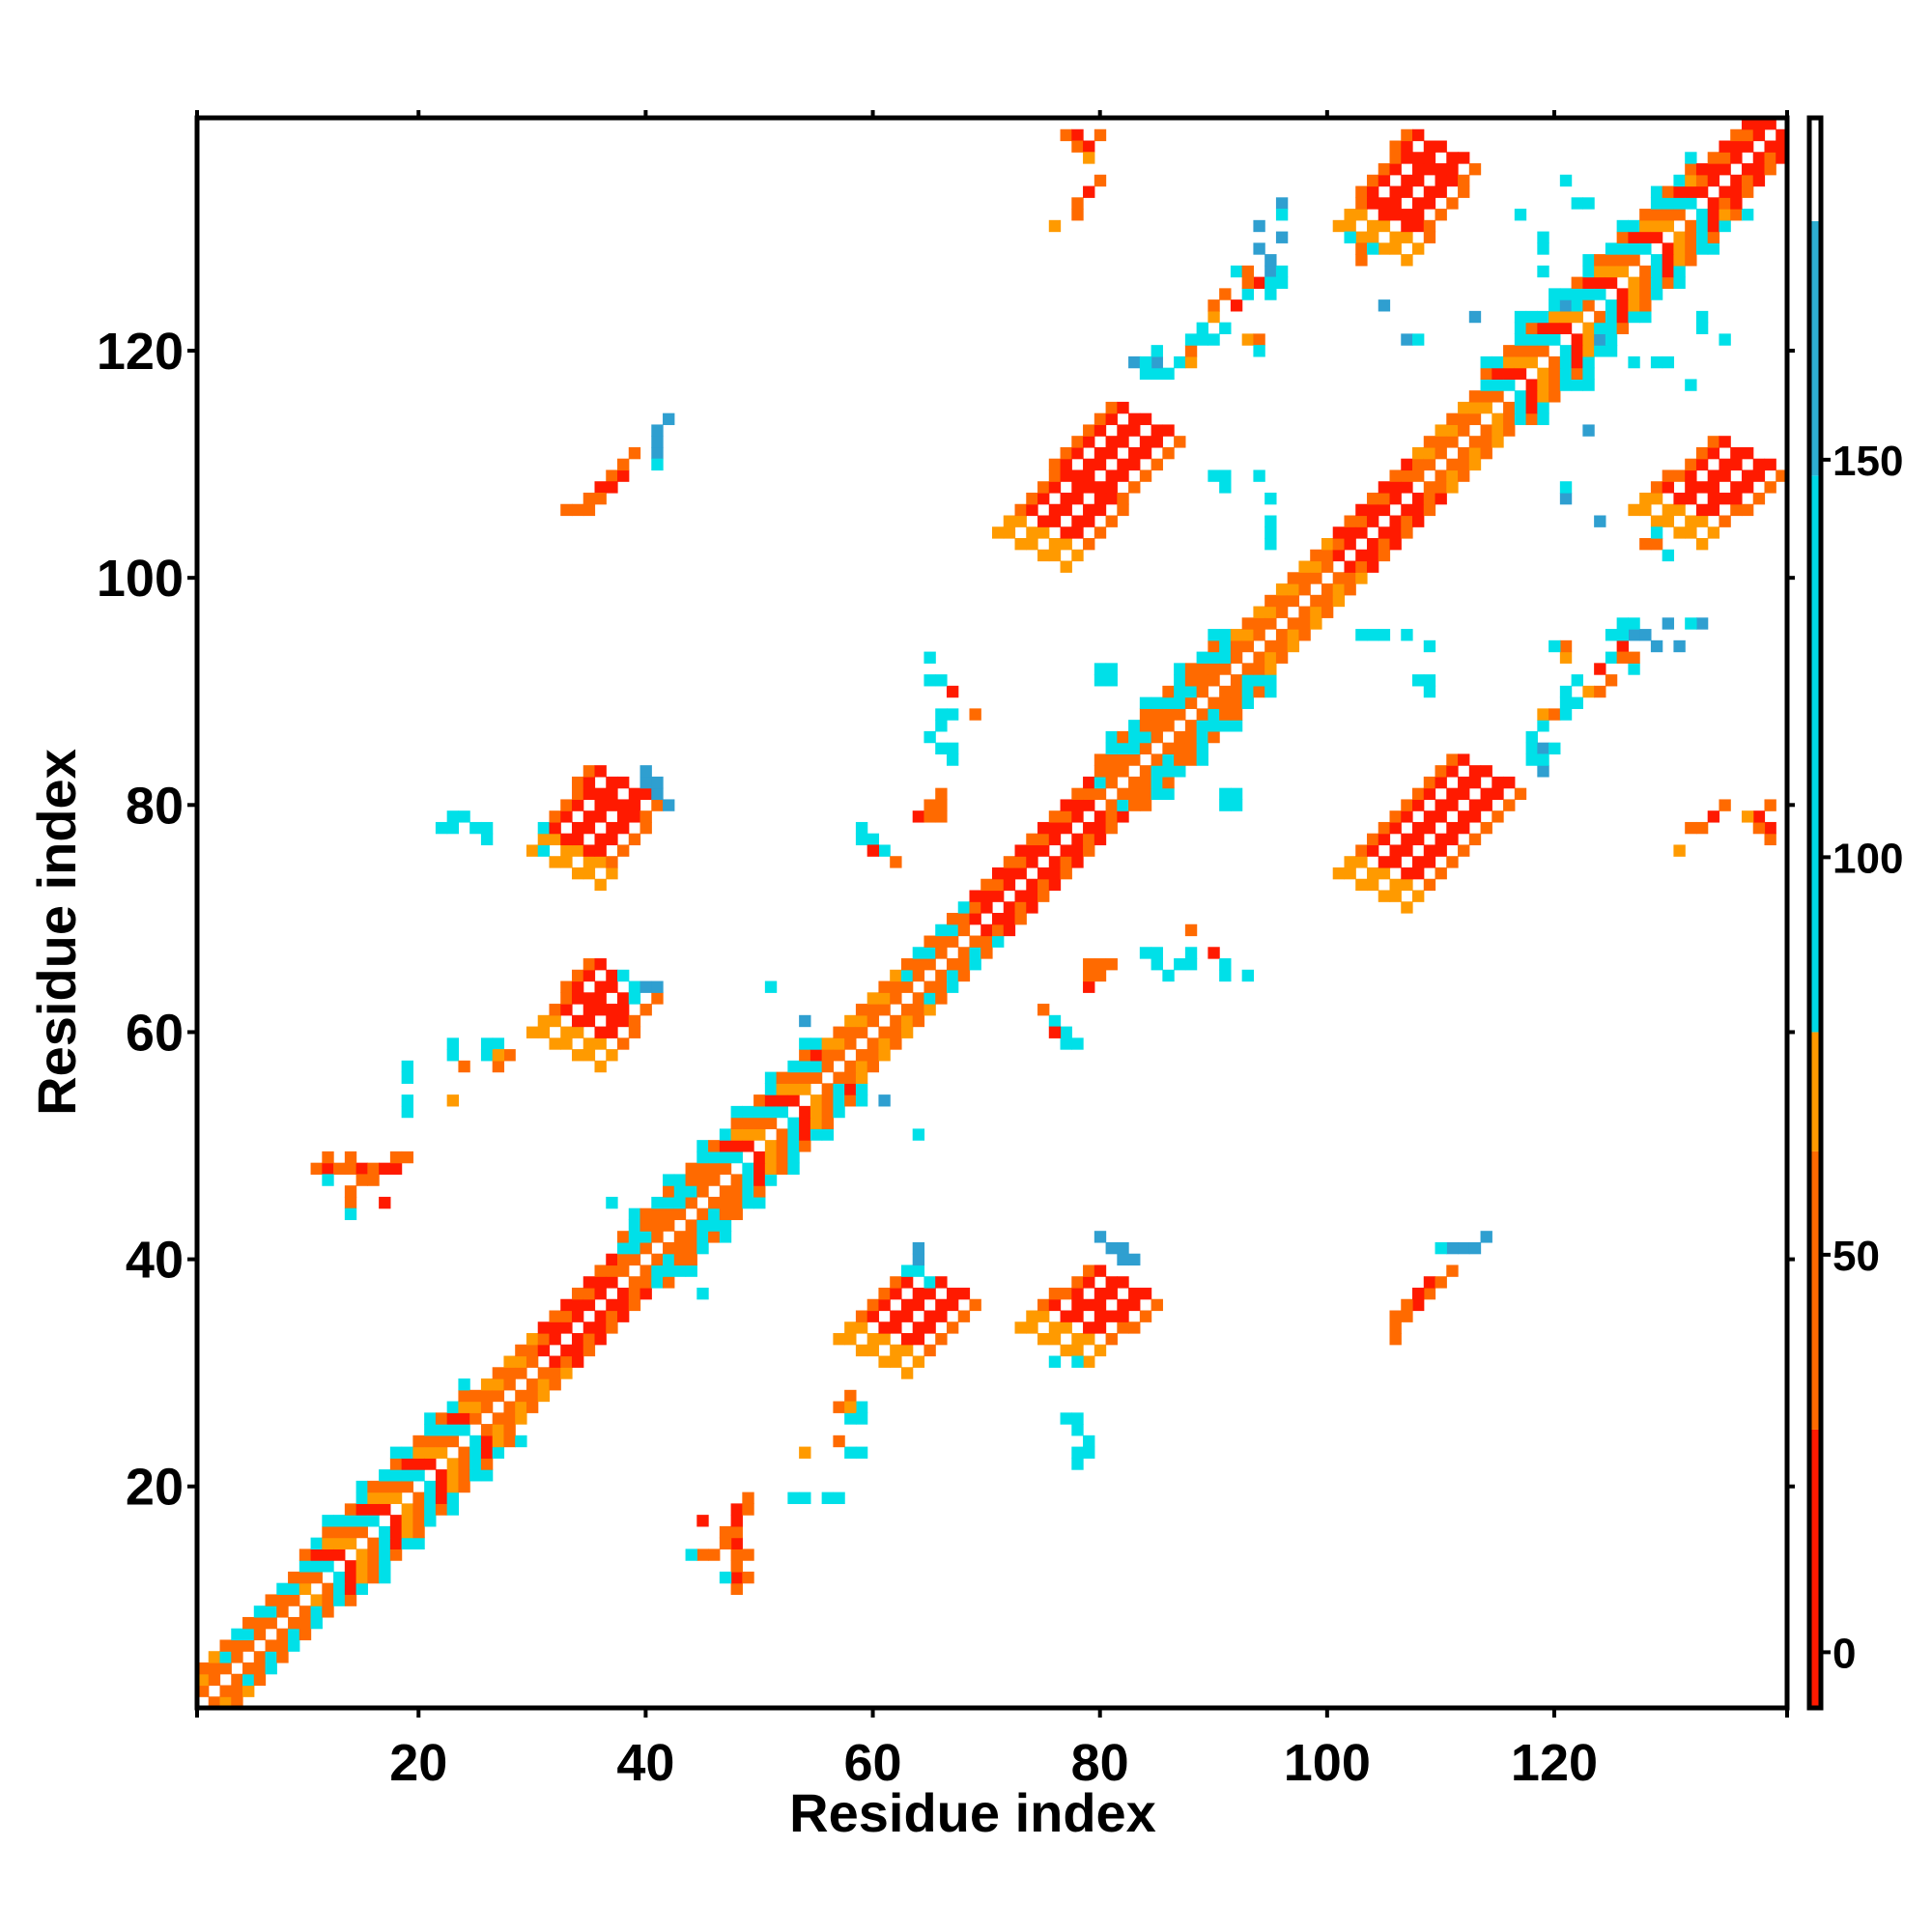 This screenshot has width=1932, height=1932. What do you see at coordinates (56, 932) in the screenshot?
I see `y-axis-title: Residue index` at bounding box center [56, 932].